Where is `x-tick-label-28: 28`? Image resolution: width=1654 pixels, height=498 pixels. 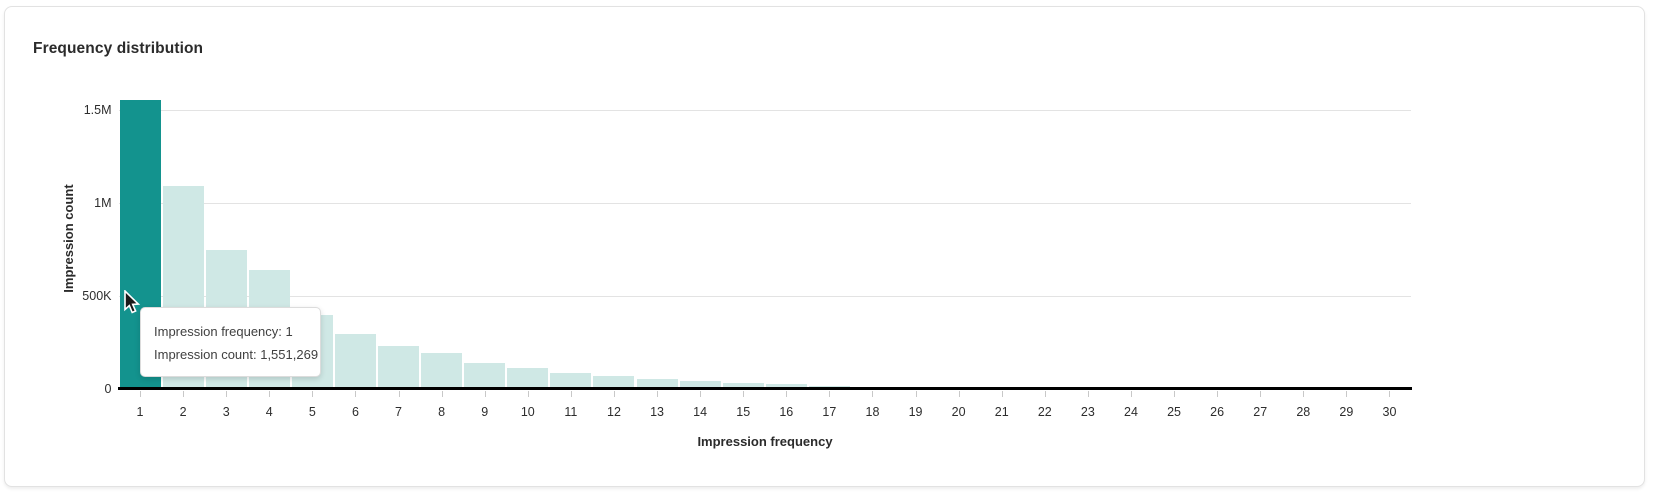 x-tick-label-28: 28 is located at coordinates (1303, 412).